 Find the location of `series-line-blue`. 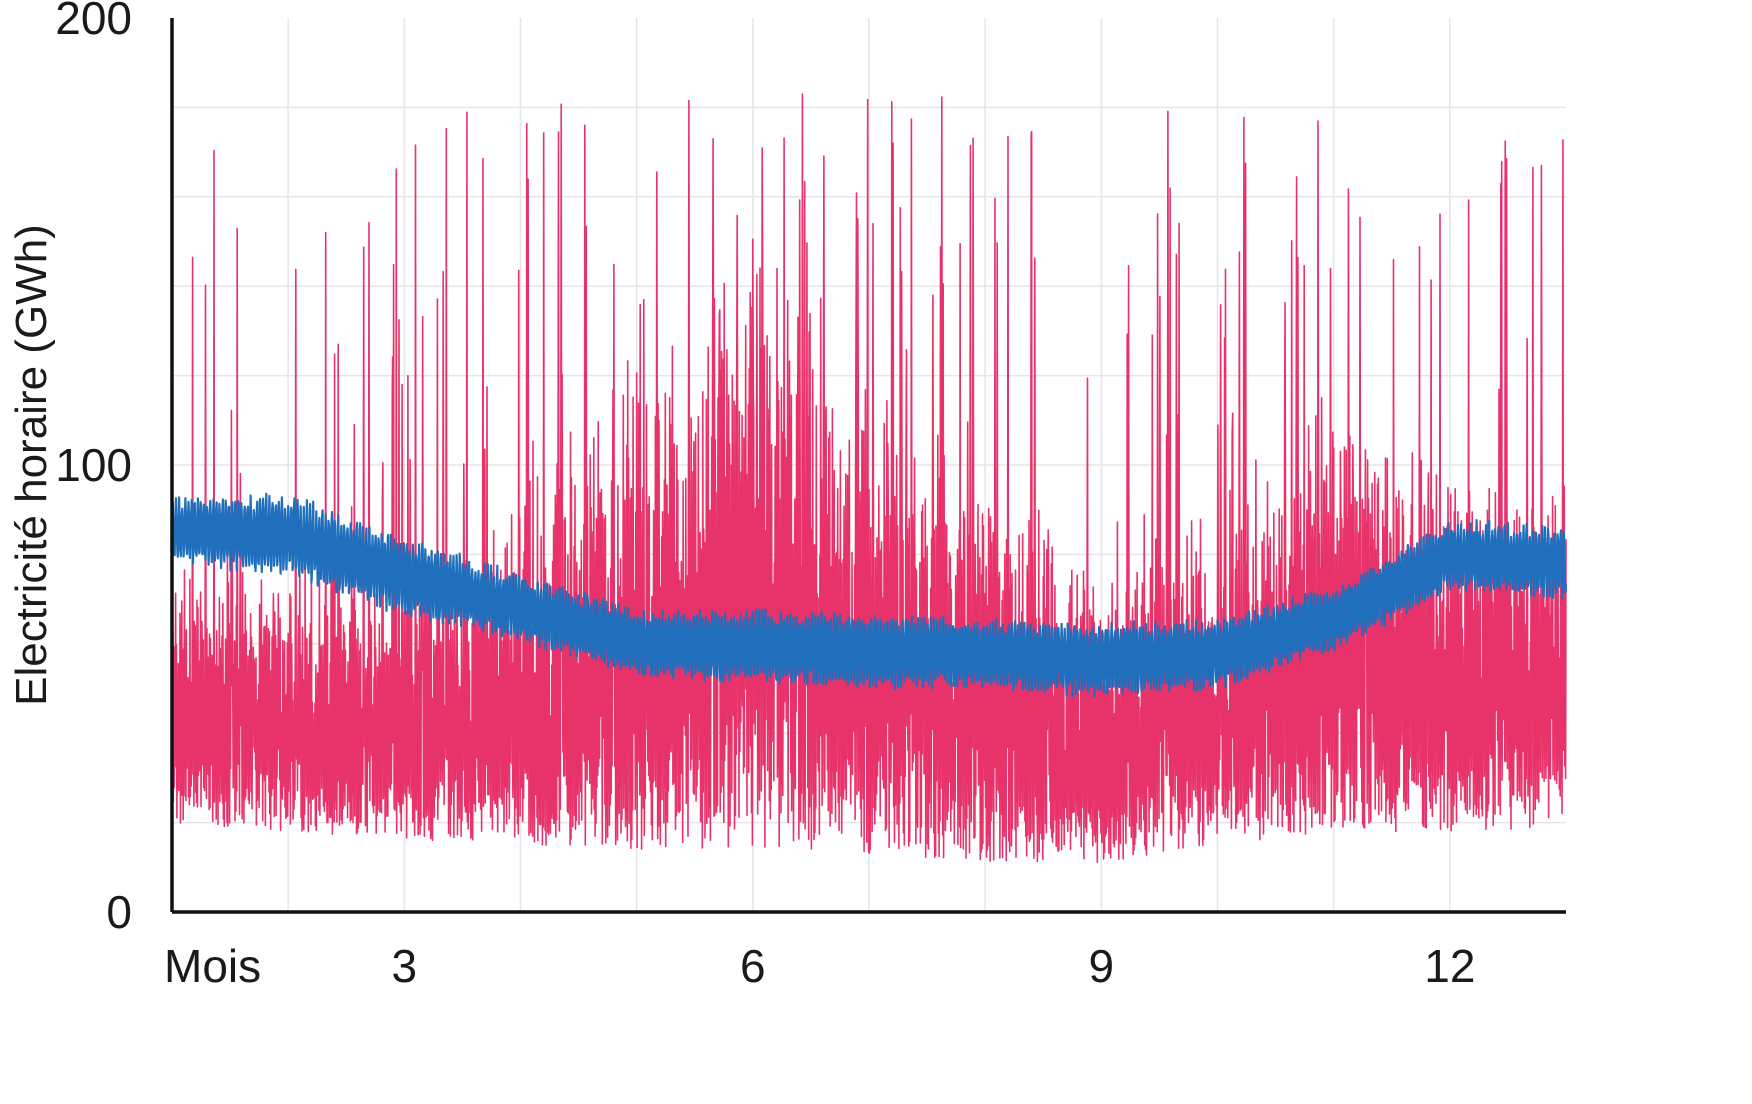

series-line-blue is located at coordinates (869, 595).